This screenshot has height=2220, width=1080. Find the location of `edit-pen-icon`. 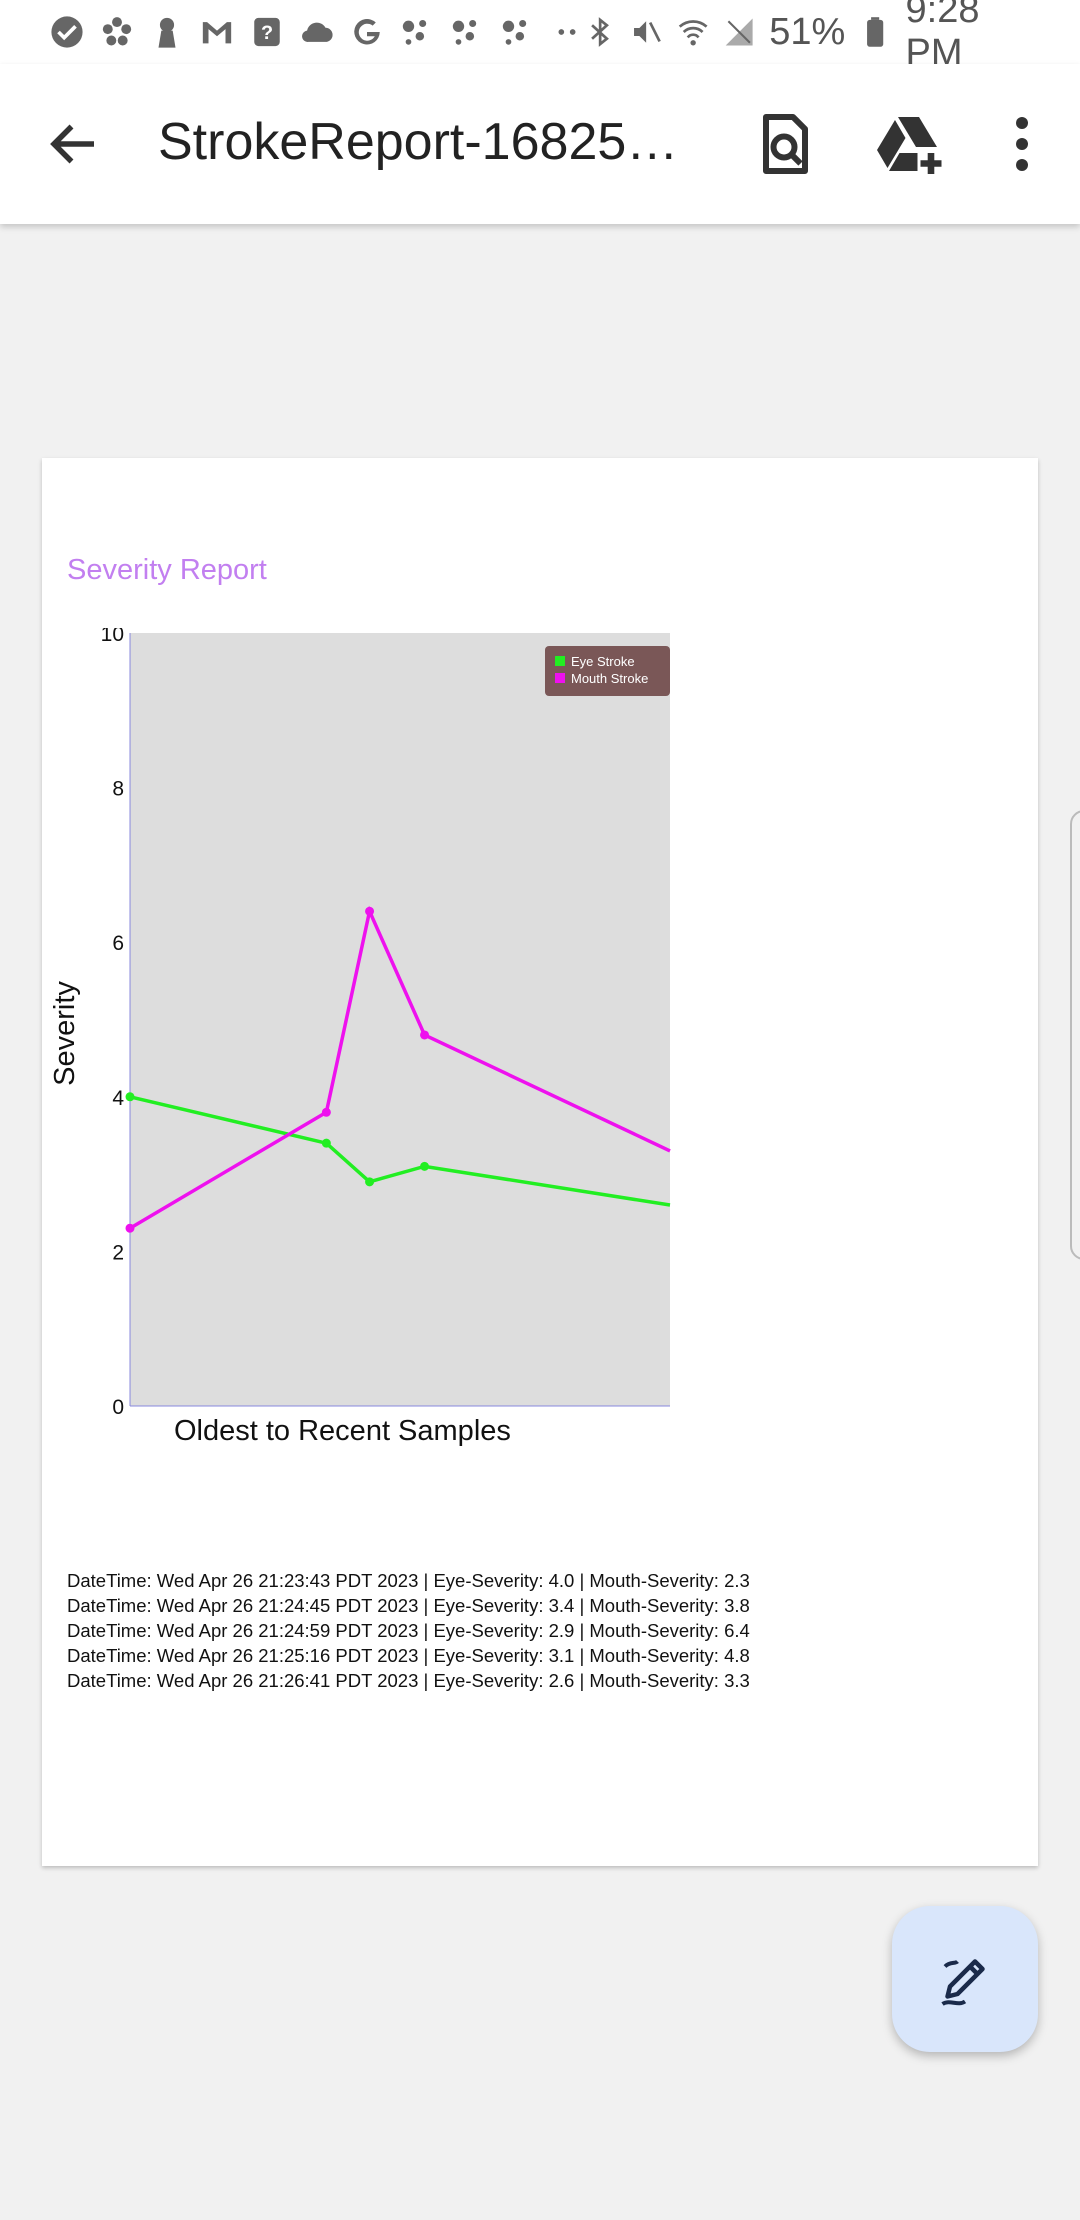

edit-pen-icon is located at coordinates (963, 1982).